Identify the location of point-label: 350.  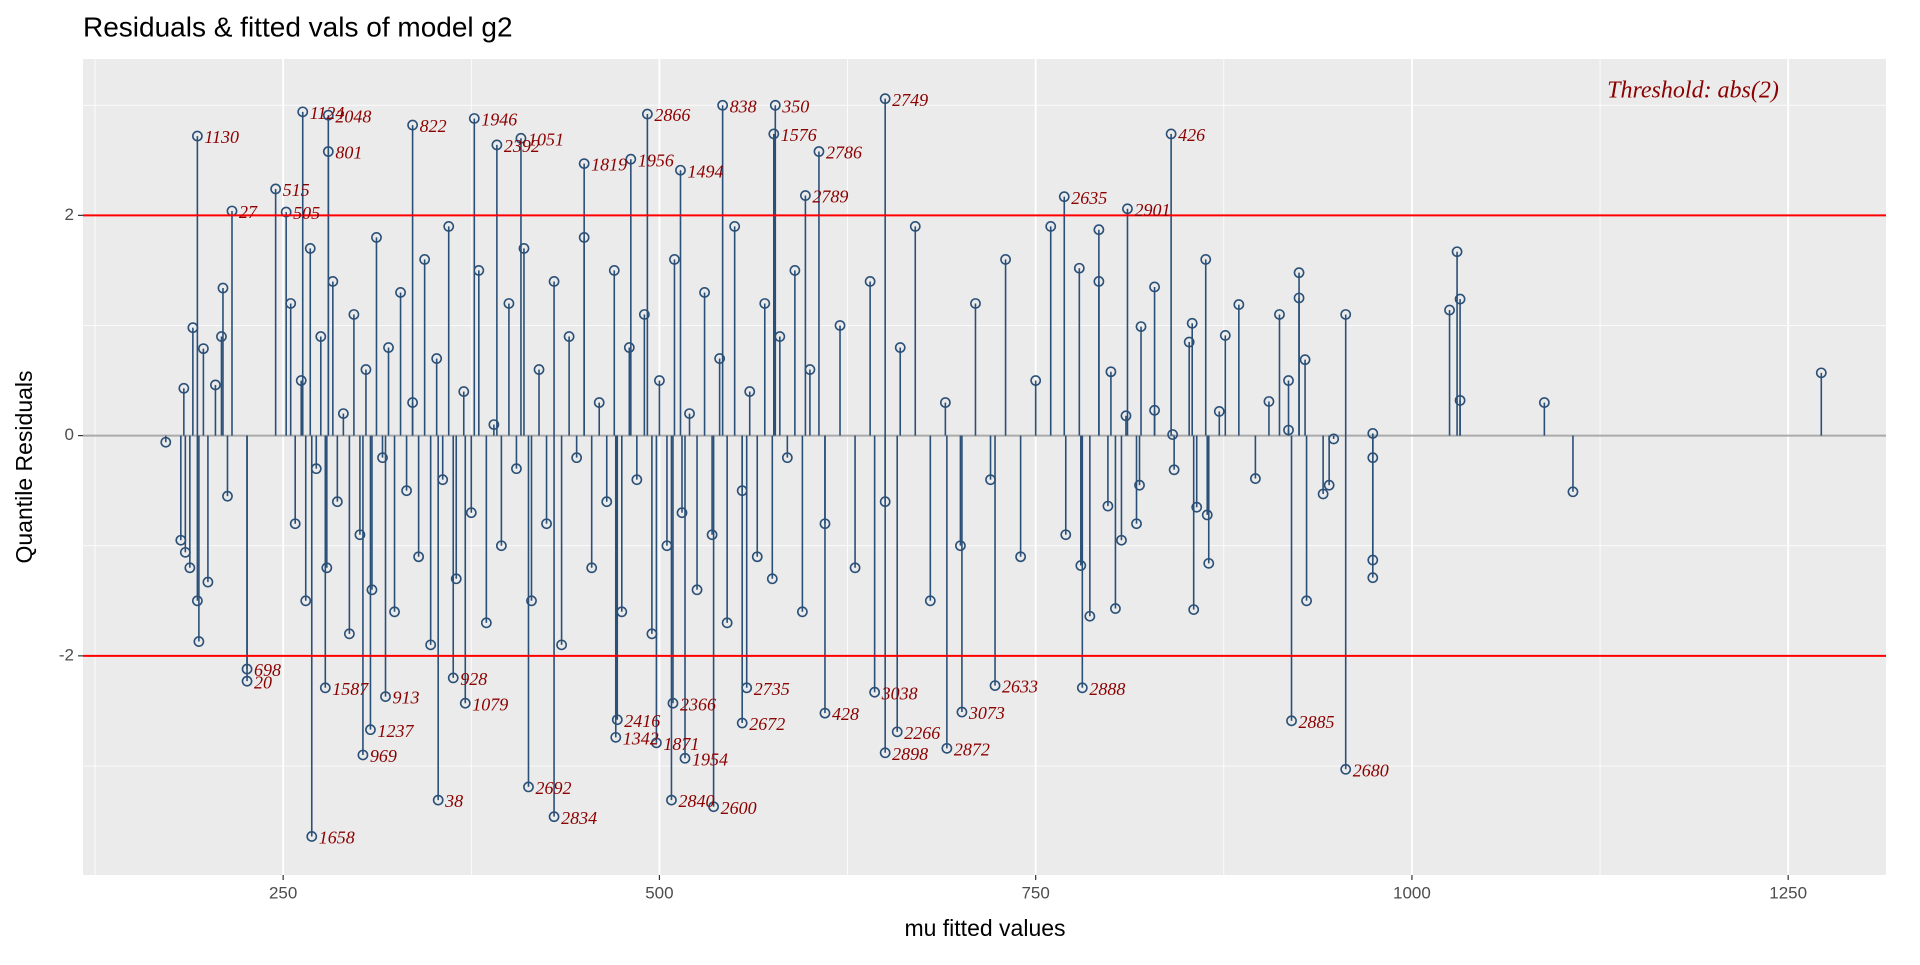
(795, 106).